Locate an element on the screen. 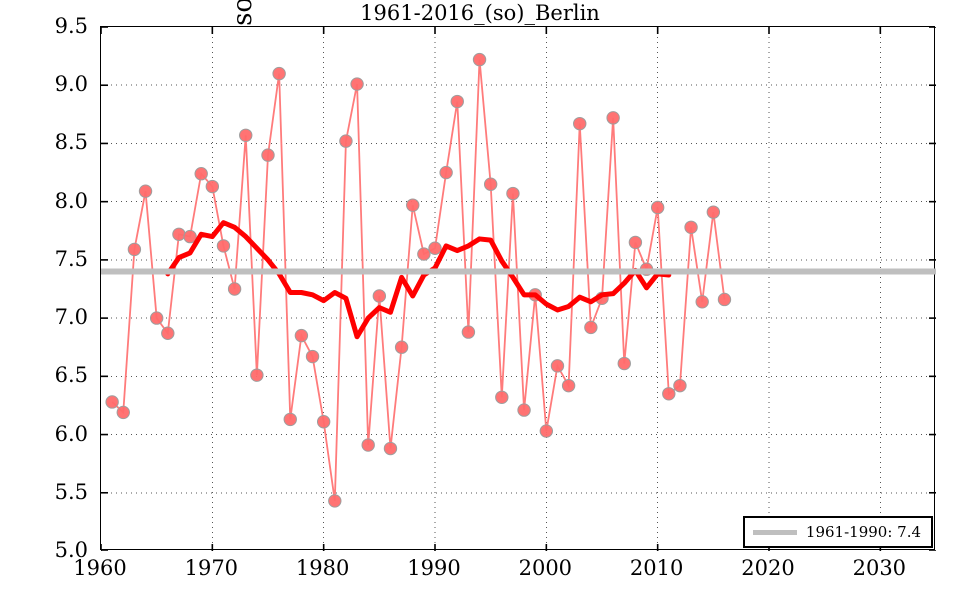  y-tick-label: 5.5 is located at coordinates (71, 491).